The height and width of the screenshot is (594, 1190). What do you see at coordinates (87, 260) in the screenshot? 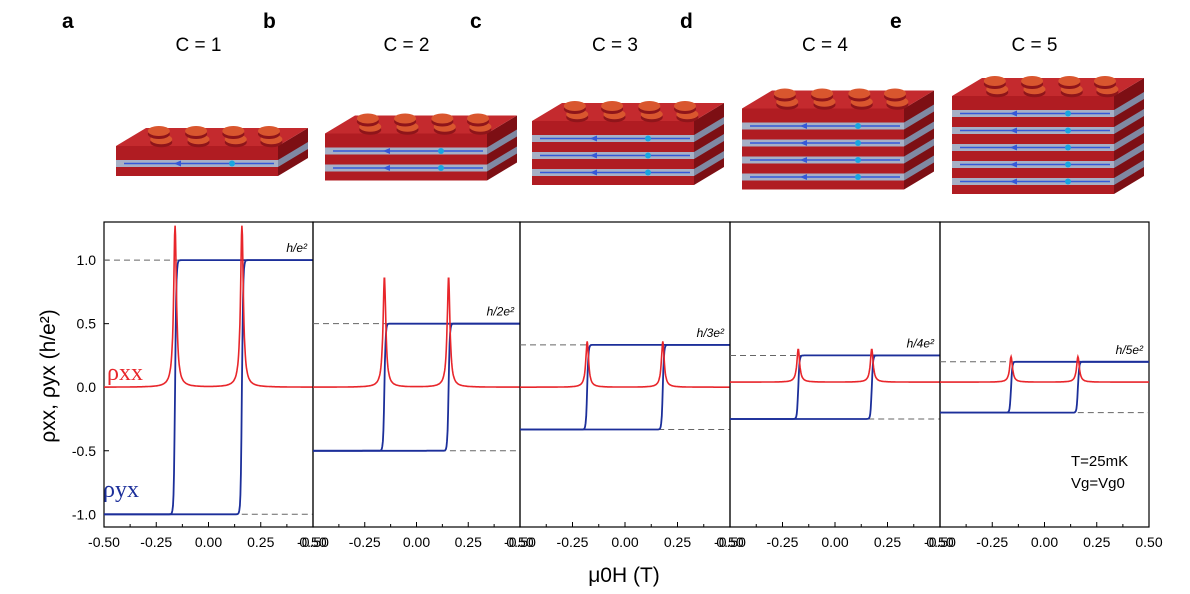
I see `y-tick-label: 1.0` at bounding box center [87, 260].